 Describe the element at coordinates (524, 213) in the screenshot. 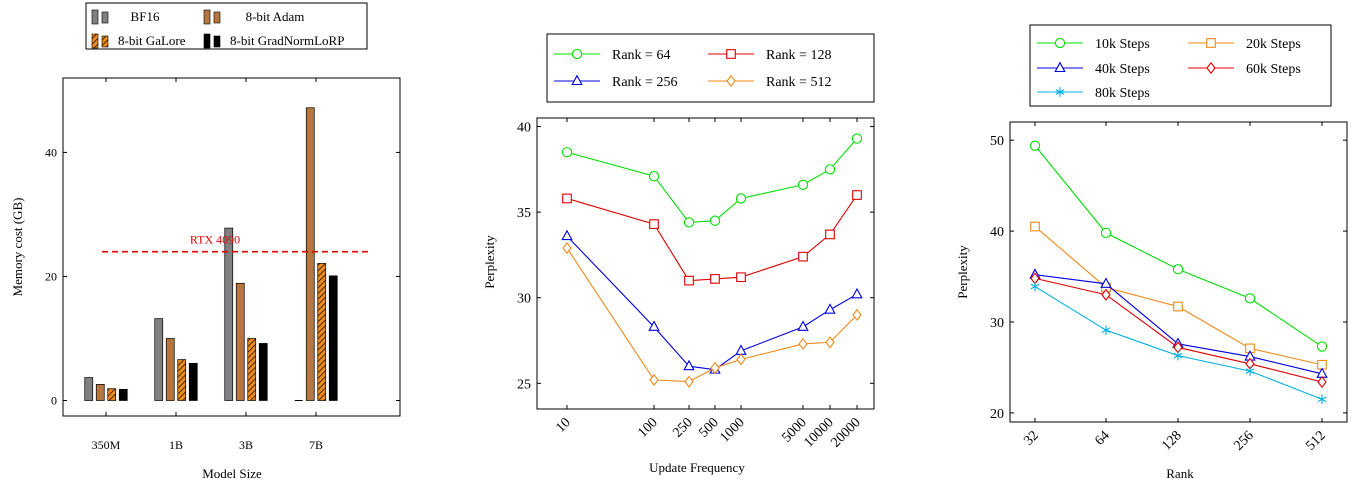

I see `y-tick-label: 35` at that location.